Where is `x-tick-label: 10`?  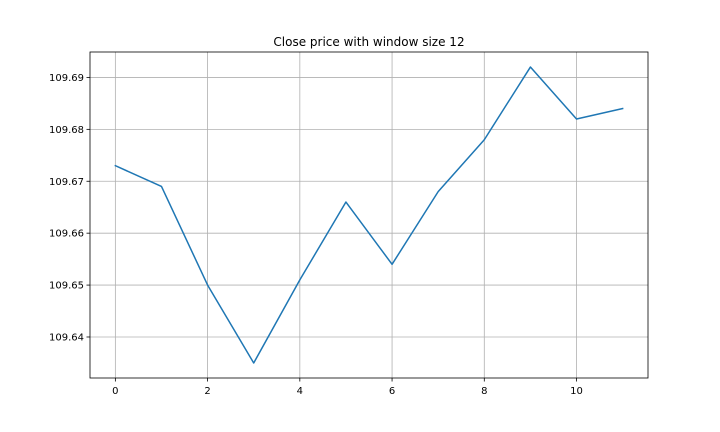 x-tick-label: 10 is located at coordinates (576, 391).